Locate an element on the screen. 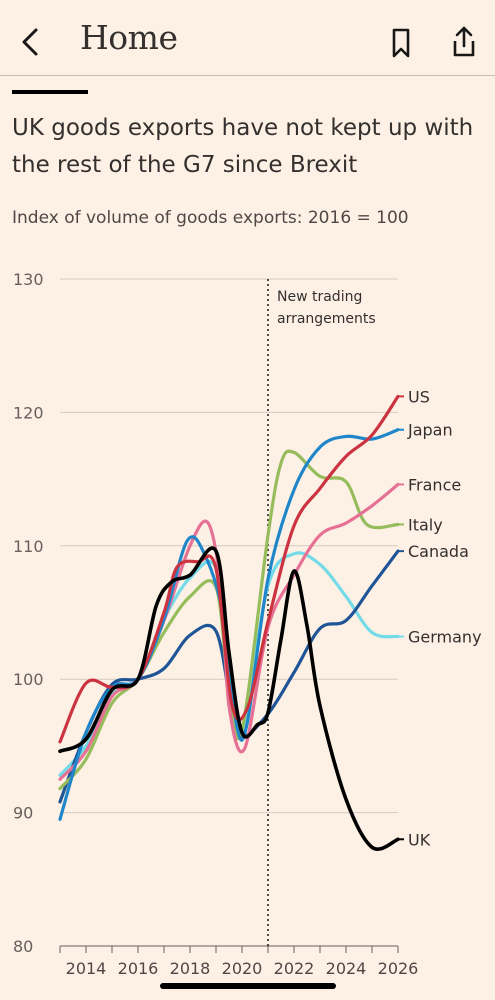  annotation-text: New trading is located at coordinates (319, 297).